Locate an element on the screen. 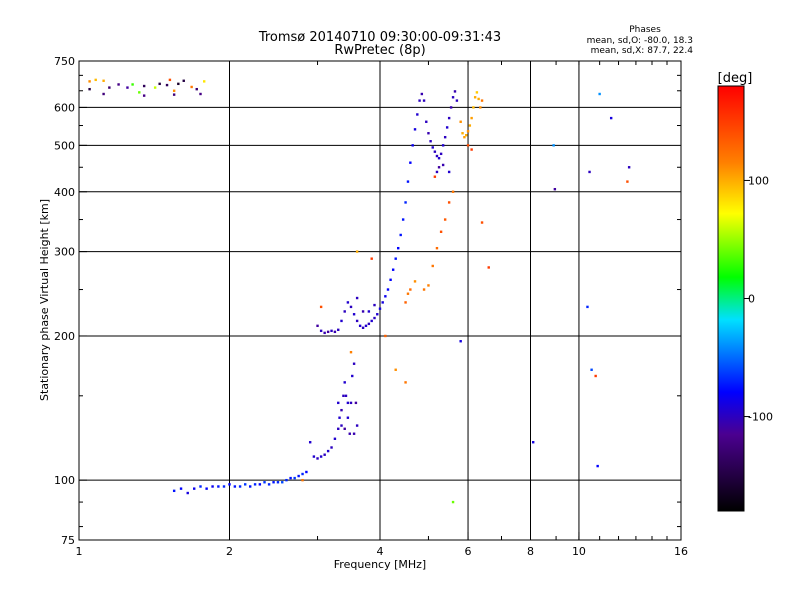  colorbar-tick-label: 100 is located at coordinates (758, 180).